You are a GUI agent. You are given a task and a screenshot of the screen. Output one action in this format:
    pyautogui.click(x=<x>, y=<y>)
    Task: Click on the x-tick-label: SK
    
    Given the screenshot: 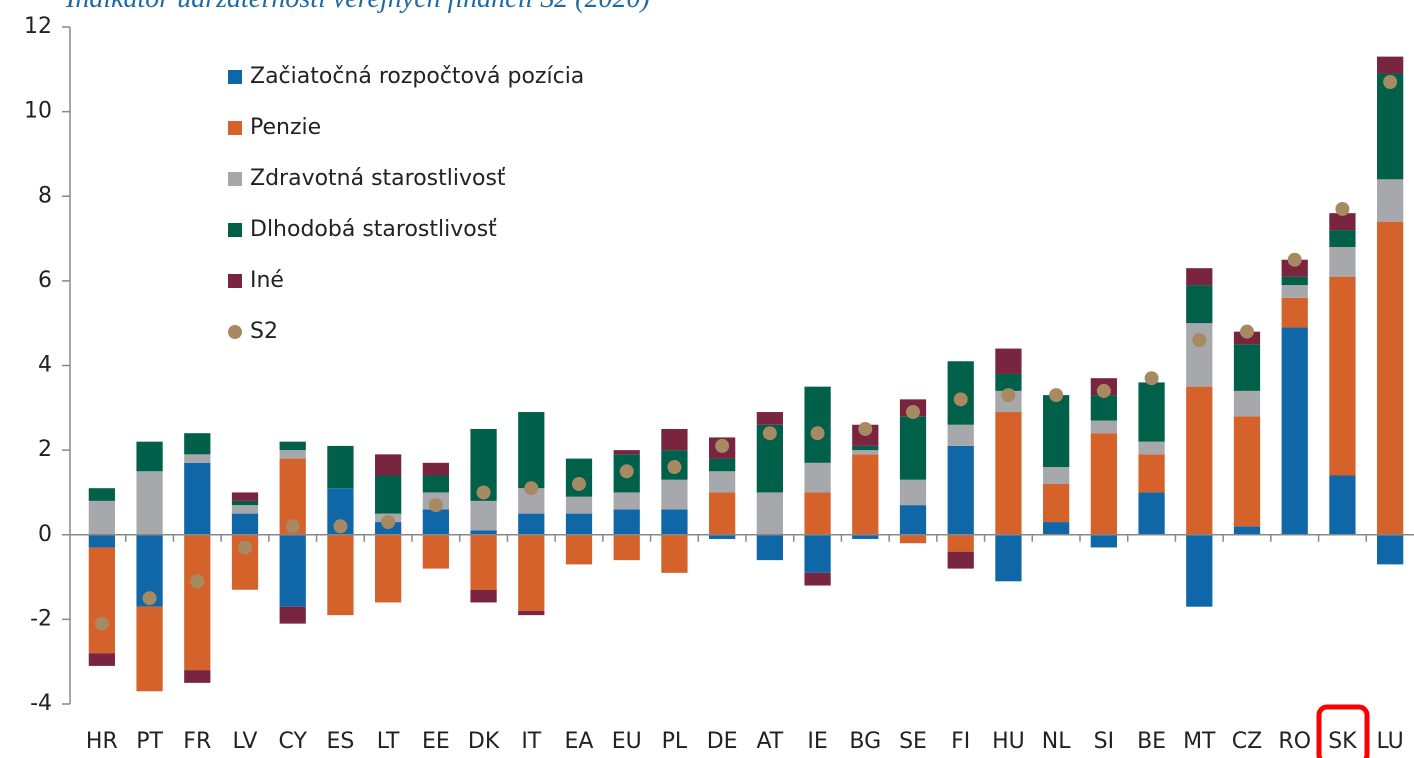 What is the action you would take?
    pyautogui.click(x=1342, y=741)
    